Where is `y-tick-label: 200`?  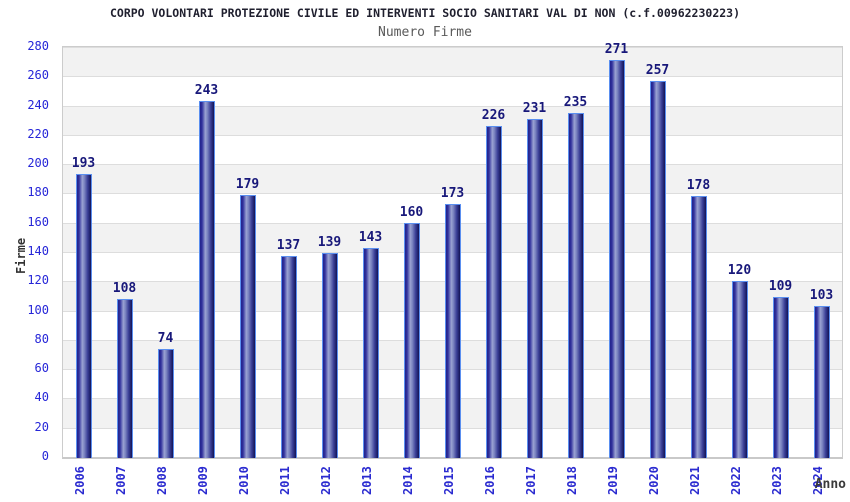
y-tick-label: 200 is located at coordinates (24, 163).